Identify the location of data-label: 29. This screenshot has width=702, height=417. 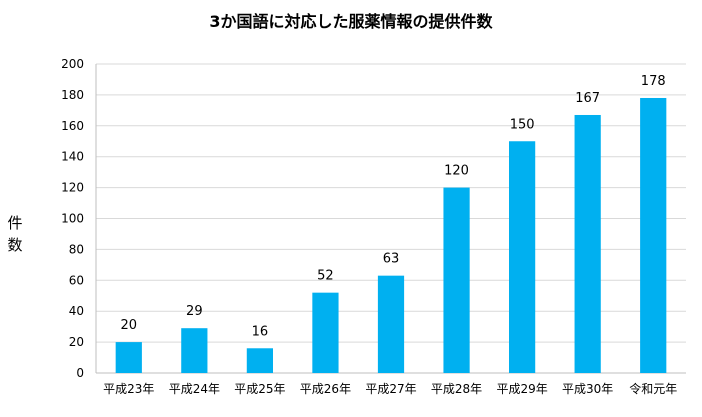
(194, 311).